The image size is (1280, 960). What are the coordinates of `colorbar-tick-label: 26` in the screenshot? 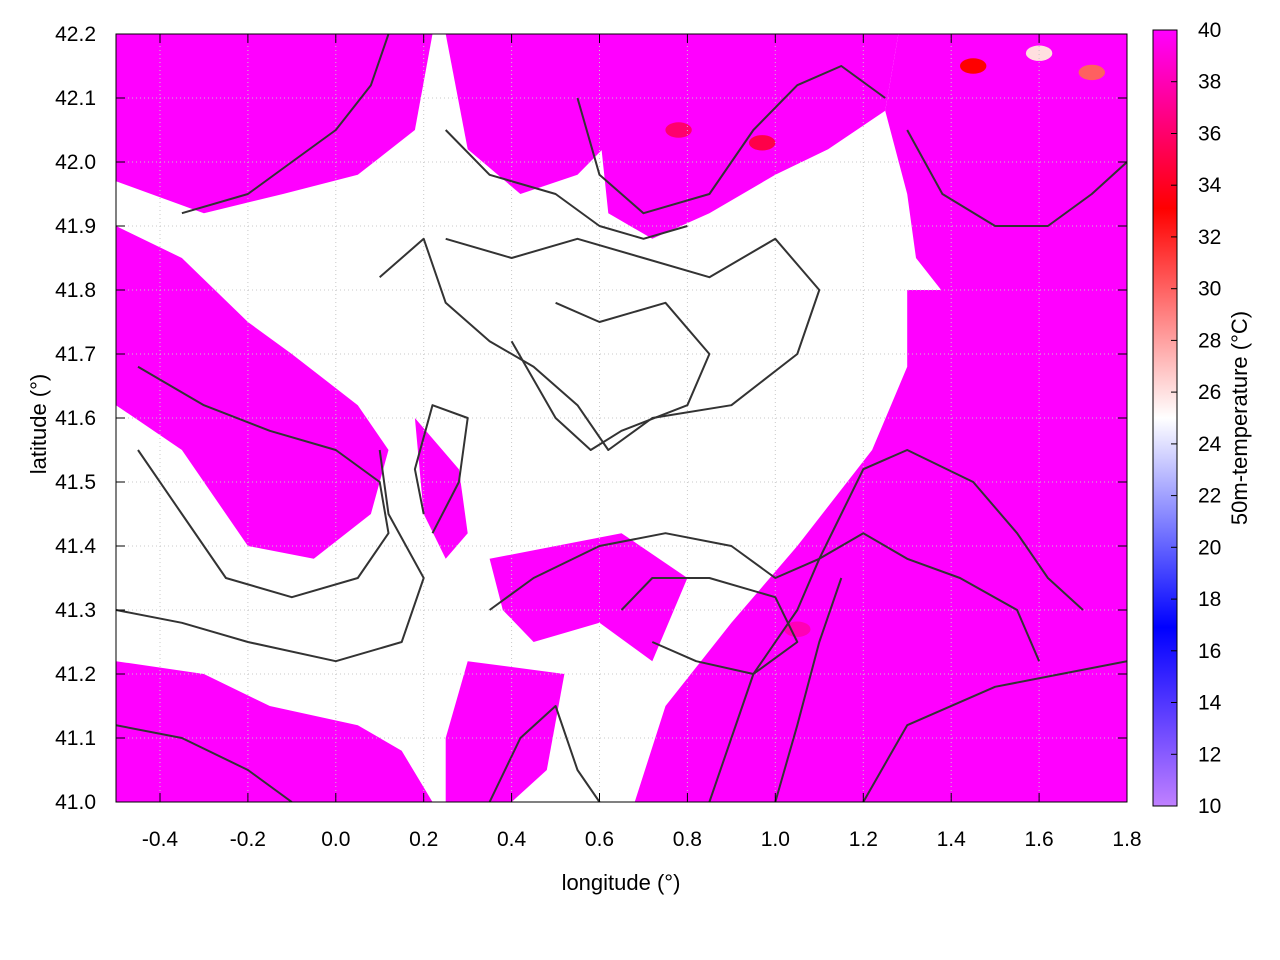 It's located at (1209, 392).